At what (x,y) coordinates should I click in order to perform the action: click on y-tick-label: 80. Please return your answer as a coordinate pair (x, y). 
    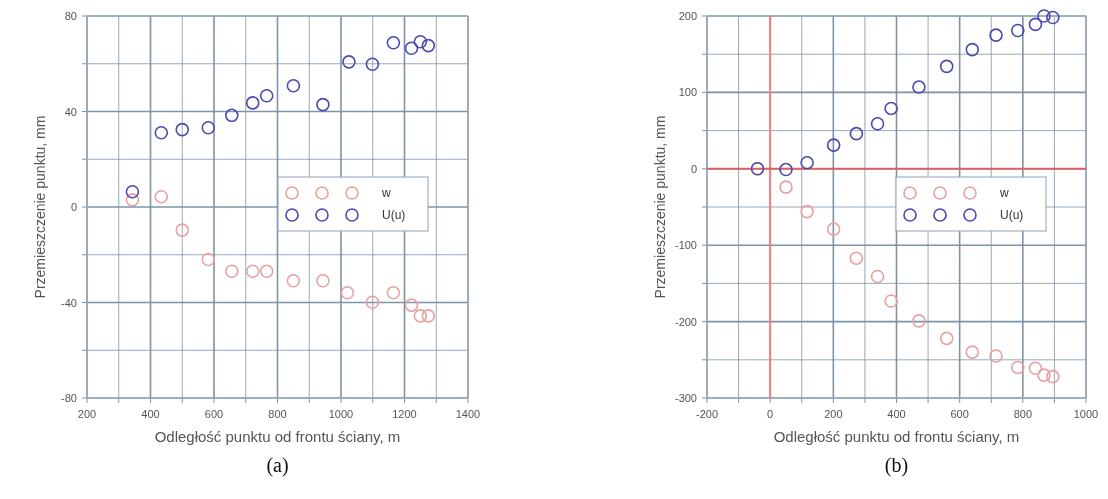
    Looking at the image, I should click on (70, 16).